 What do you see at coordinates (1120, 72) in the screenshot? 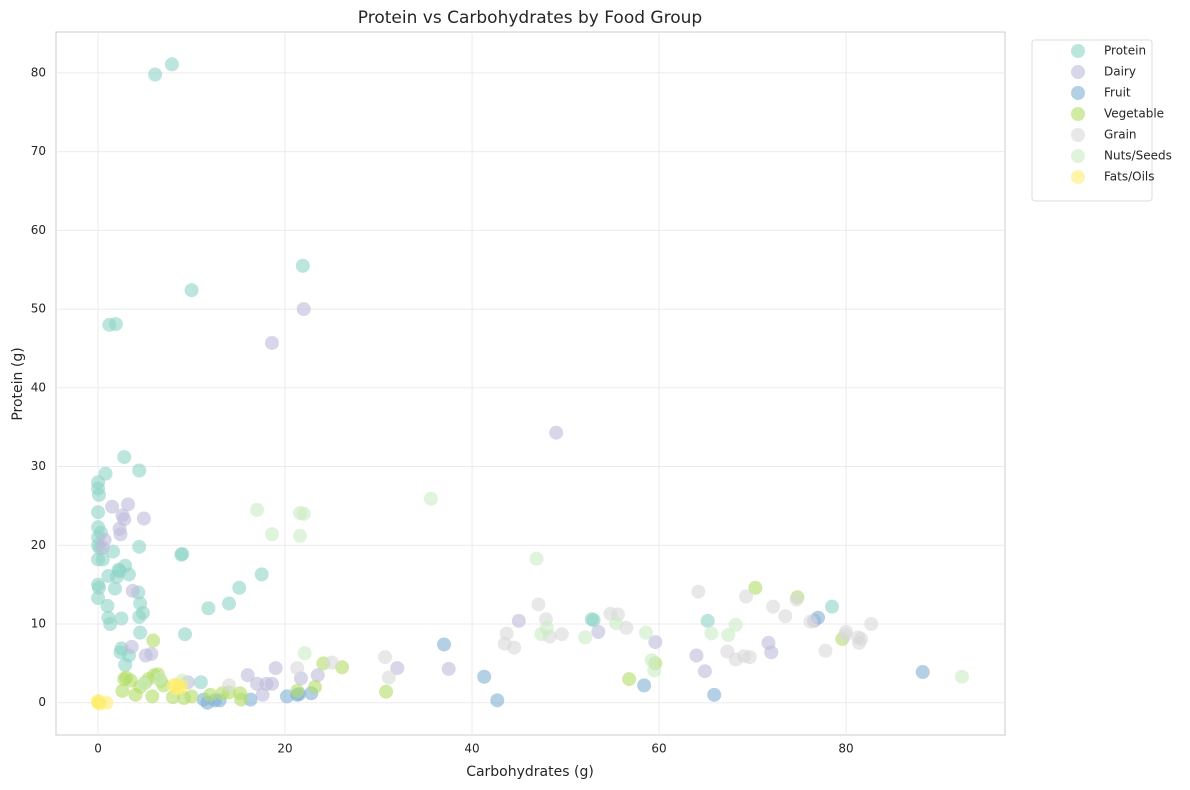
I see `legend-label: Dairy` at bounding box center [1120, 72].